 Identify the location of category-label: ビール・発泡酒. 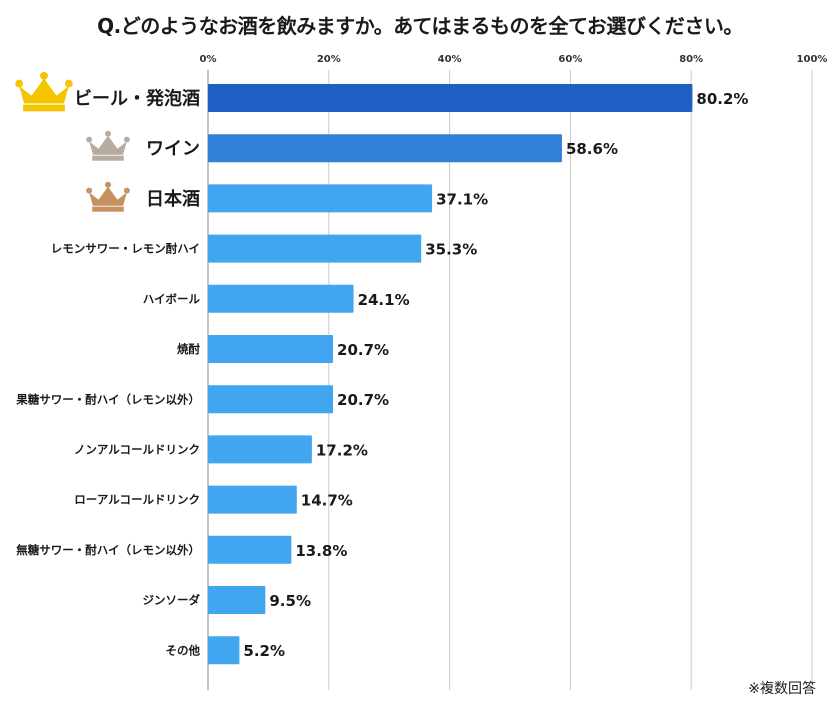
(137, 98).